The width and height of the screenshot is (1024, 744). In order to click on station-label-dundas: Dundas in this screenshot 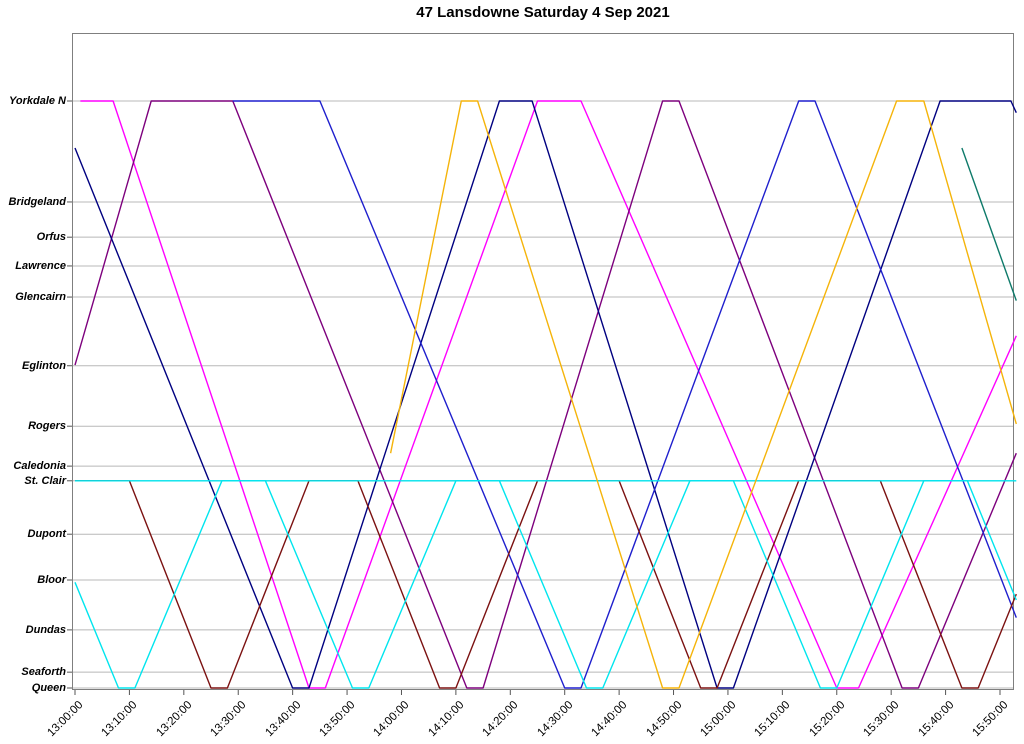, I will do `click(45, 629)`.